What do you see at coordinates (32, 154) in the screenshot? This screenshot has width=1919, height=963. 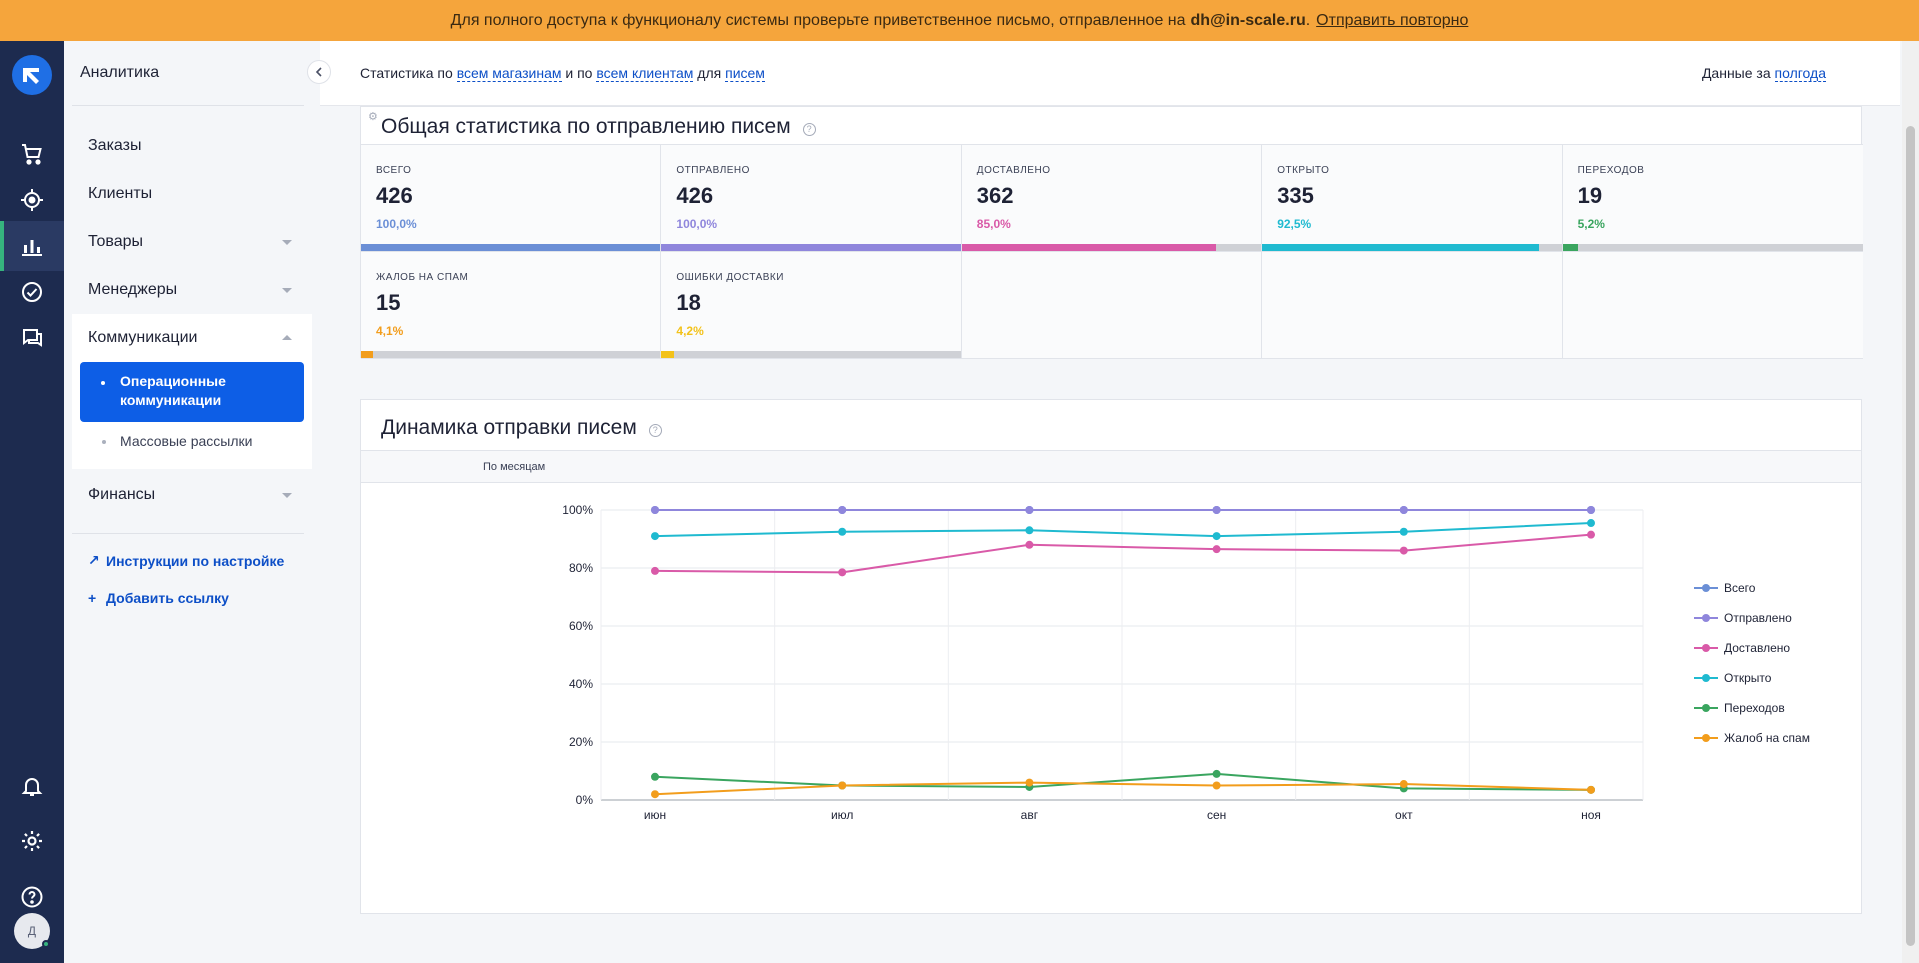 I see `cart-icon` at bounding box center [32, 154].